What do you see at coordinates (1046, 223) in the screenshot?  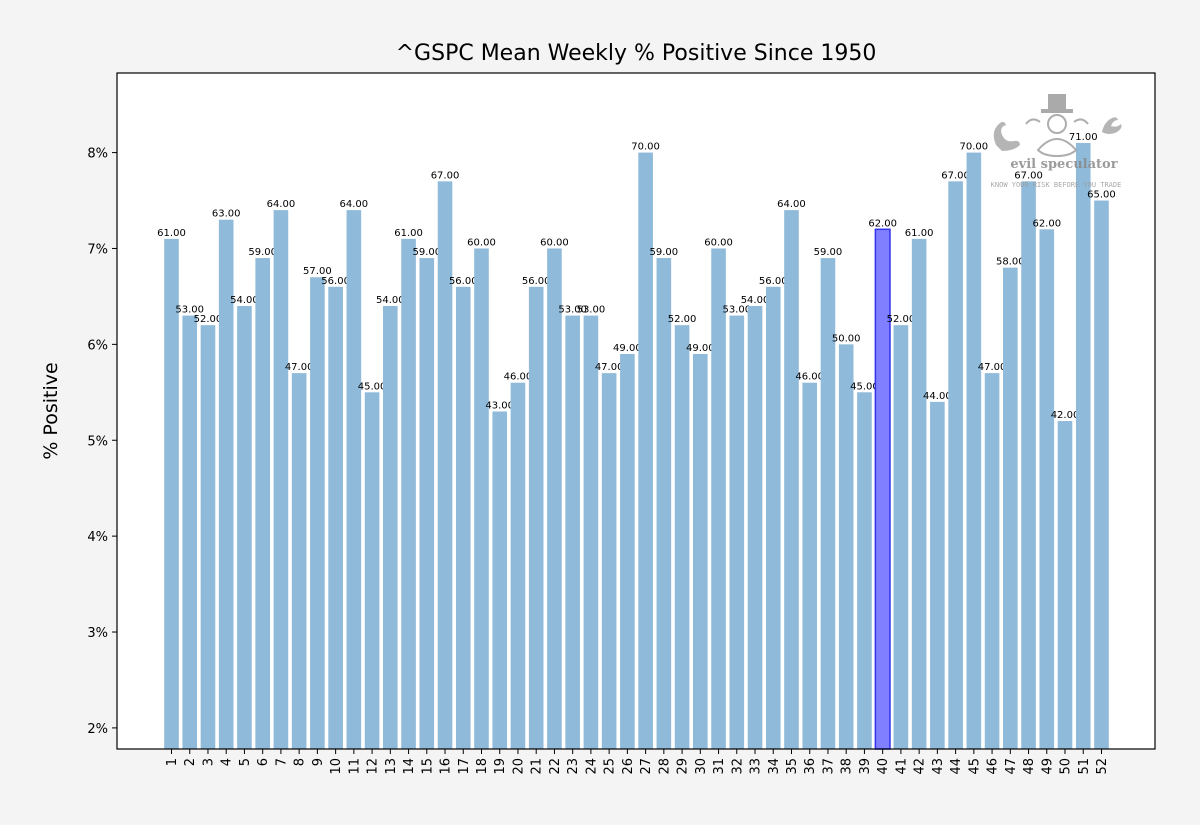 I see `data-label-week-49: 62.00` at bounding box center [1046, 223].